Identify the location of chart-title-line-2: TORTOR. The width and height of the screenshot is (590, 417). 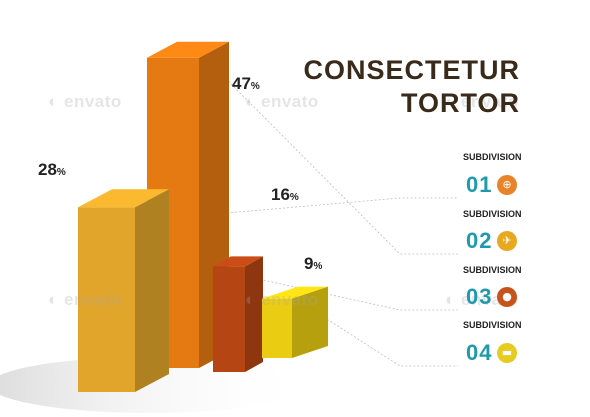
(460, 103).